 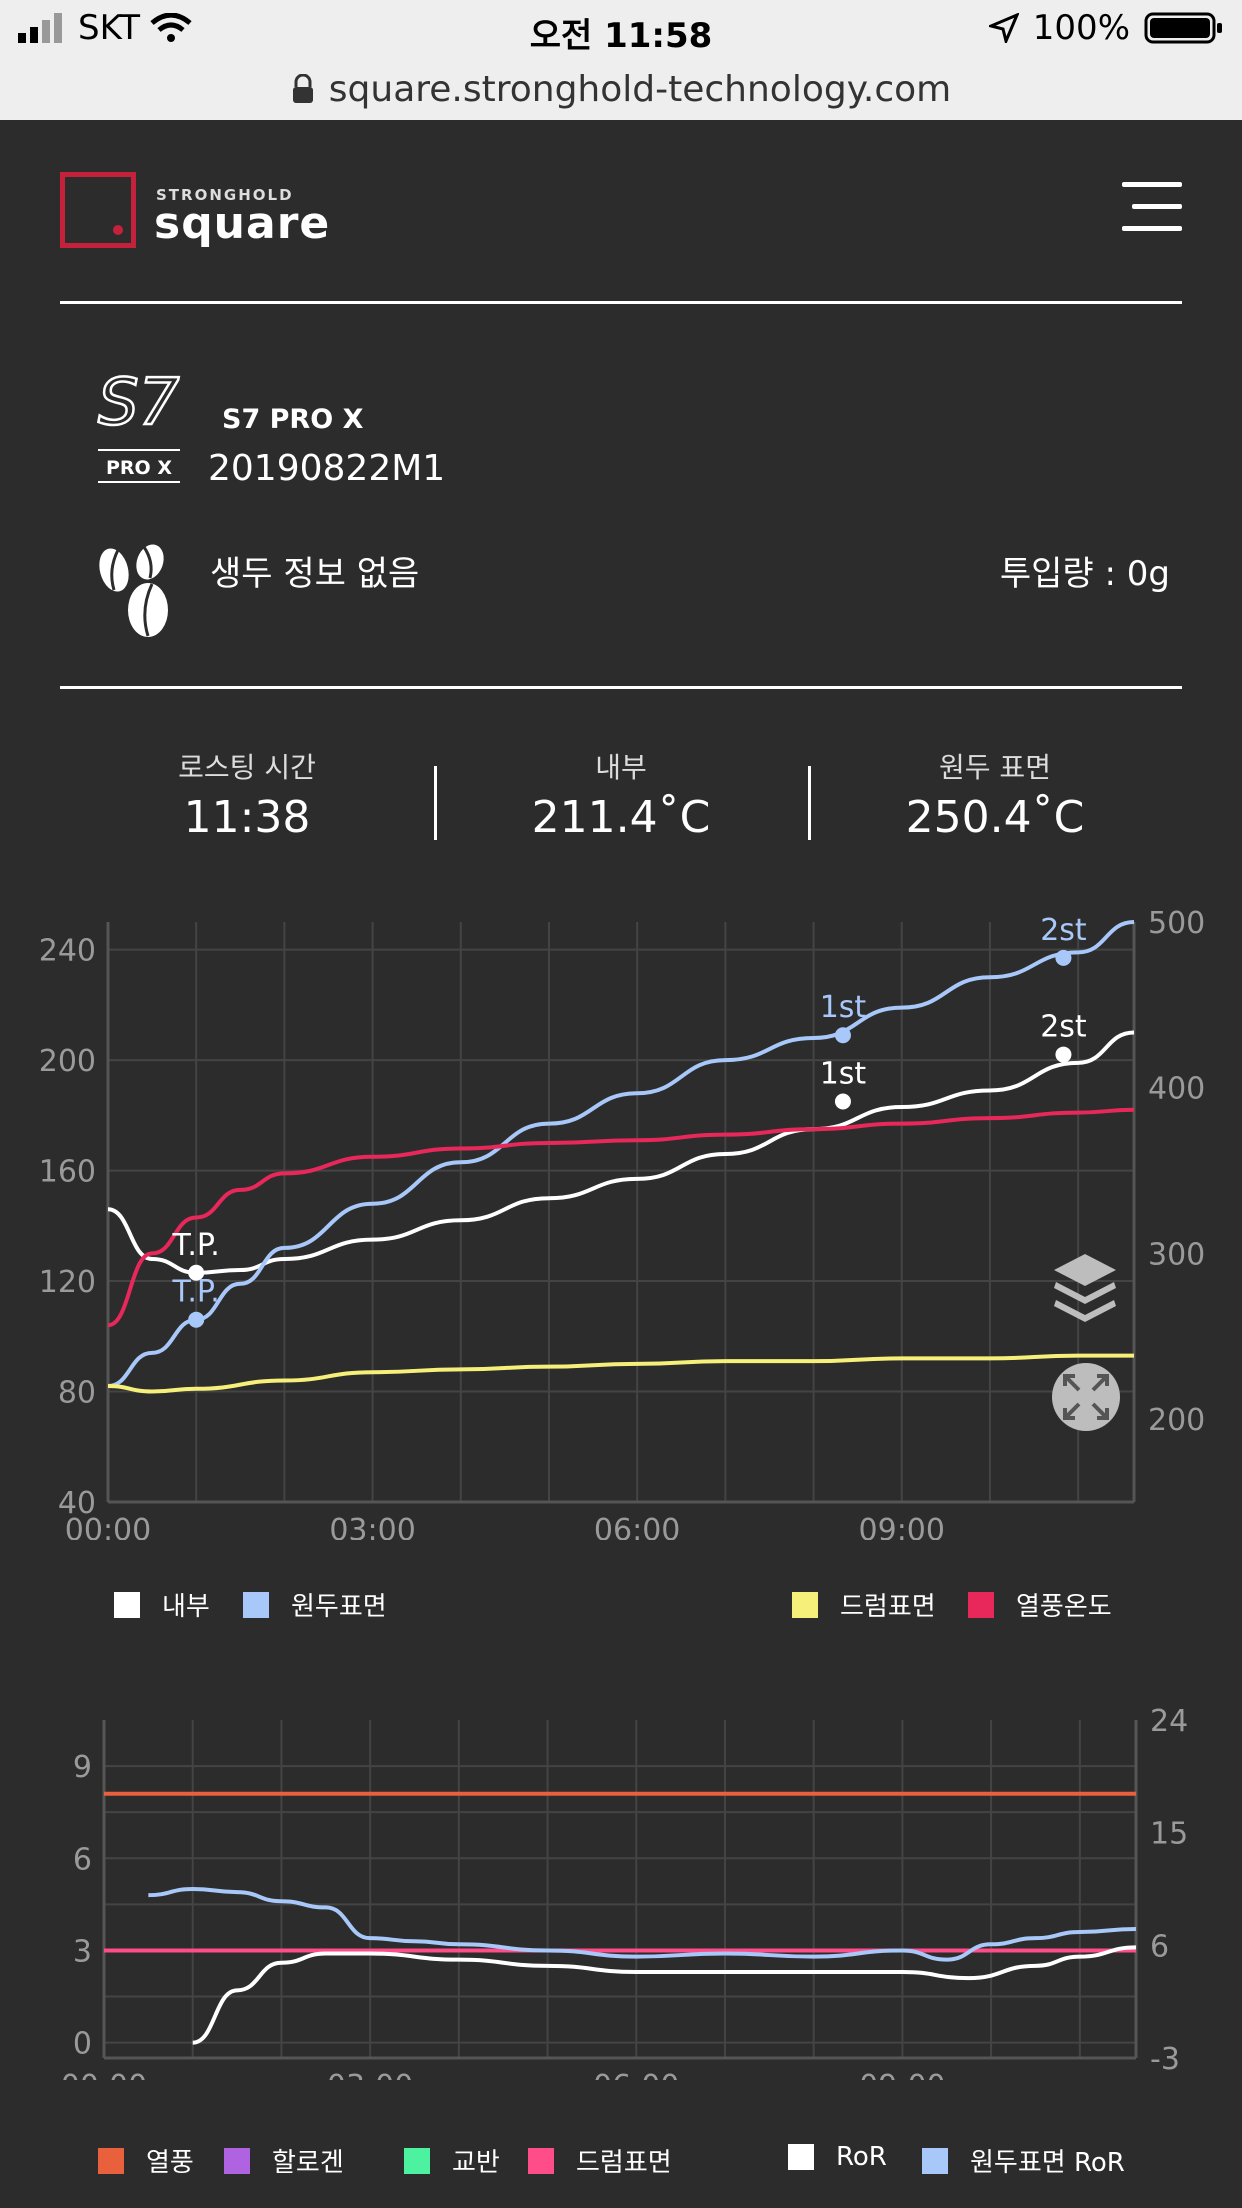 What do you see at coordinates (162, 1604) in the screenshot?
I see `legend-item-inner: 내부` at bounding box center [162, 1604].